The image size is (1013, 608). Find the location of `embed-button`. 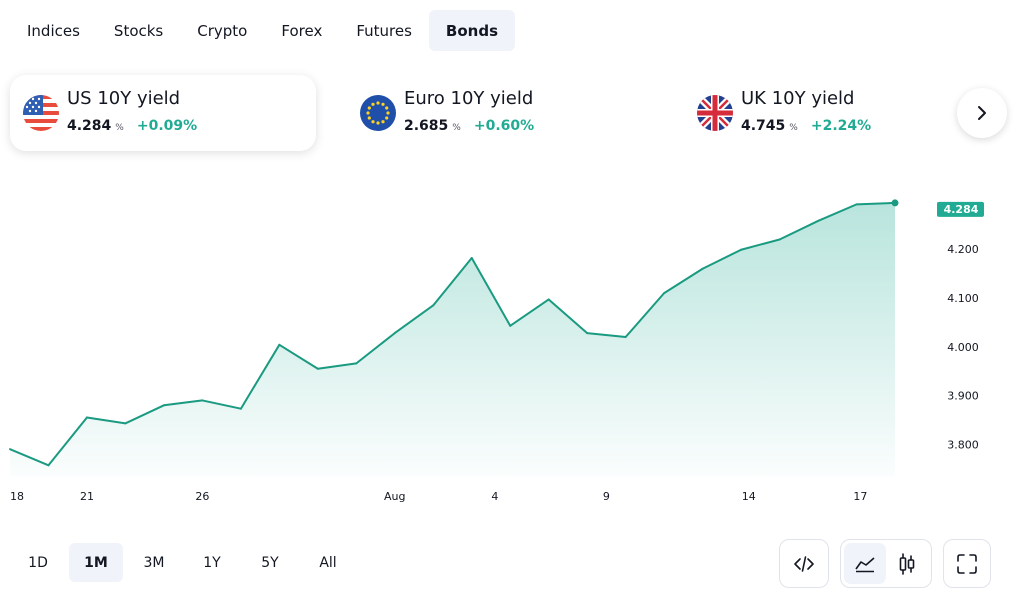

embed-button is located at coordinates (804, 563).